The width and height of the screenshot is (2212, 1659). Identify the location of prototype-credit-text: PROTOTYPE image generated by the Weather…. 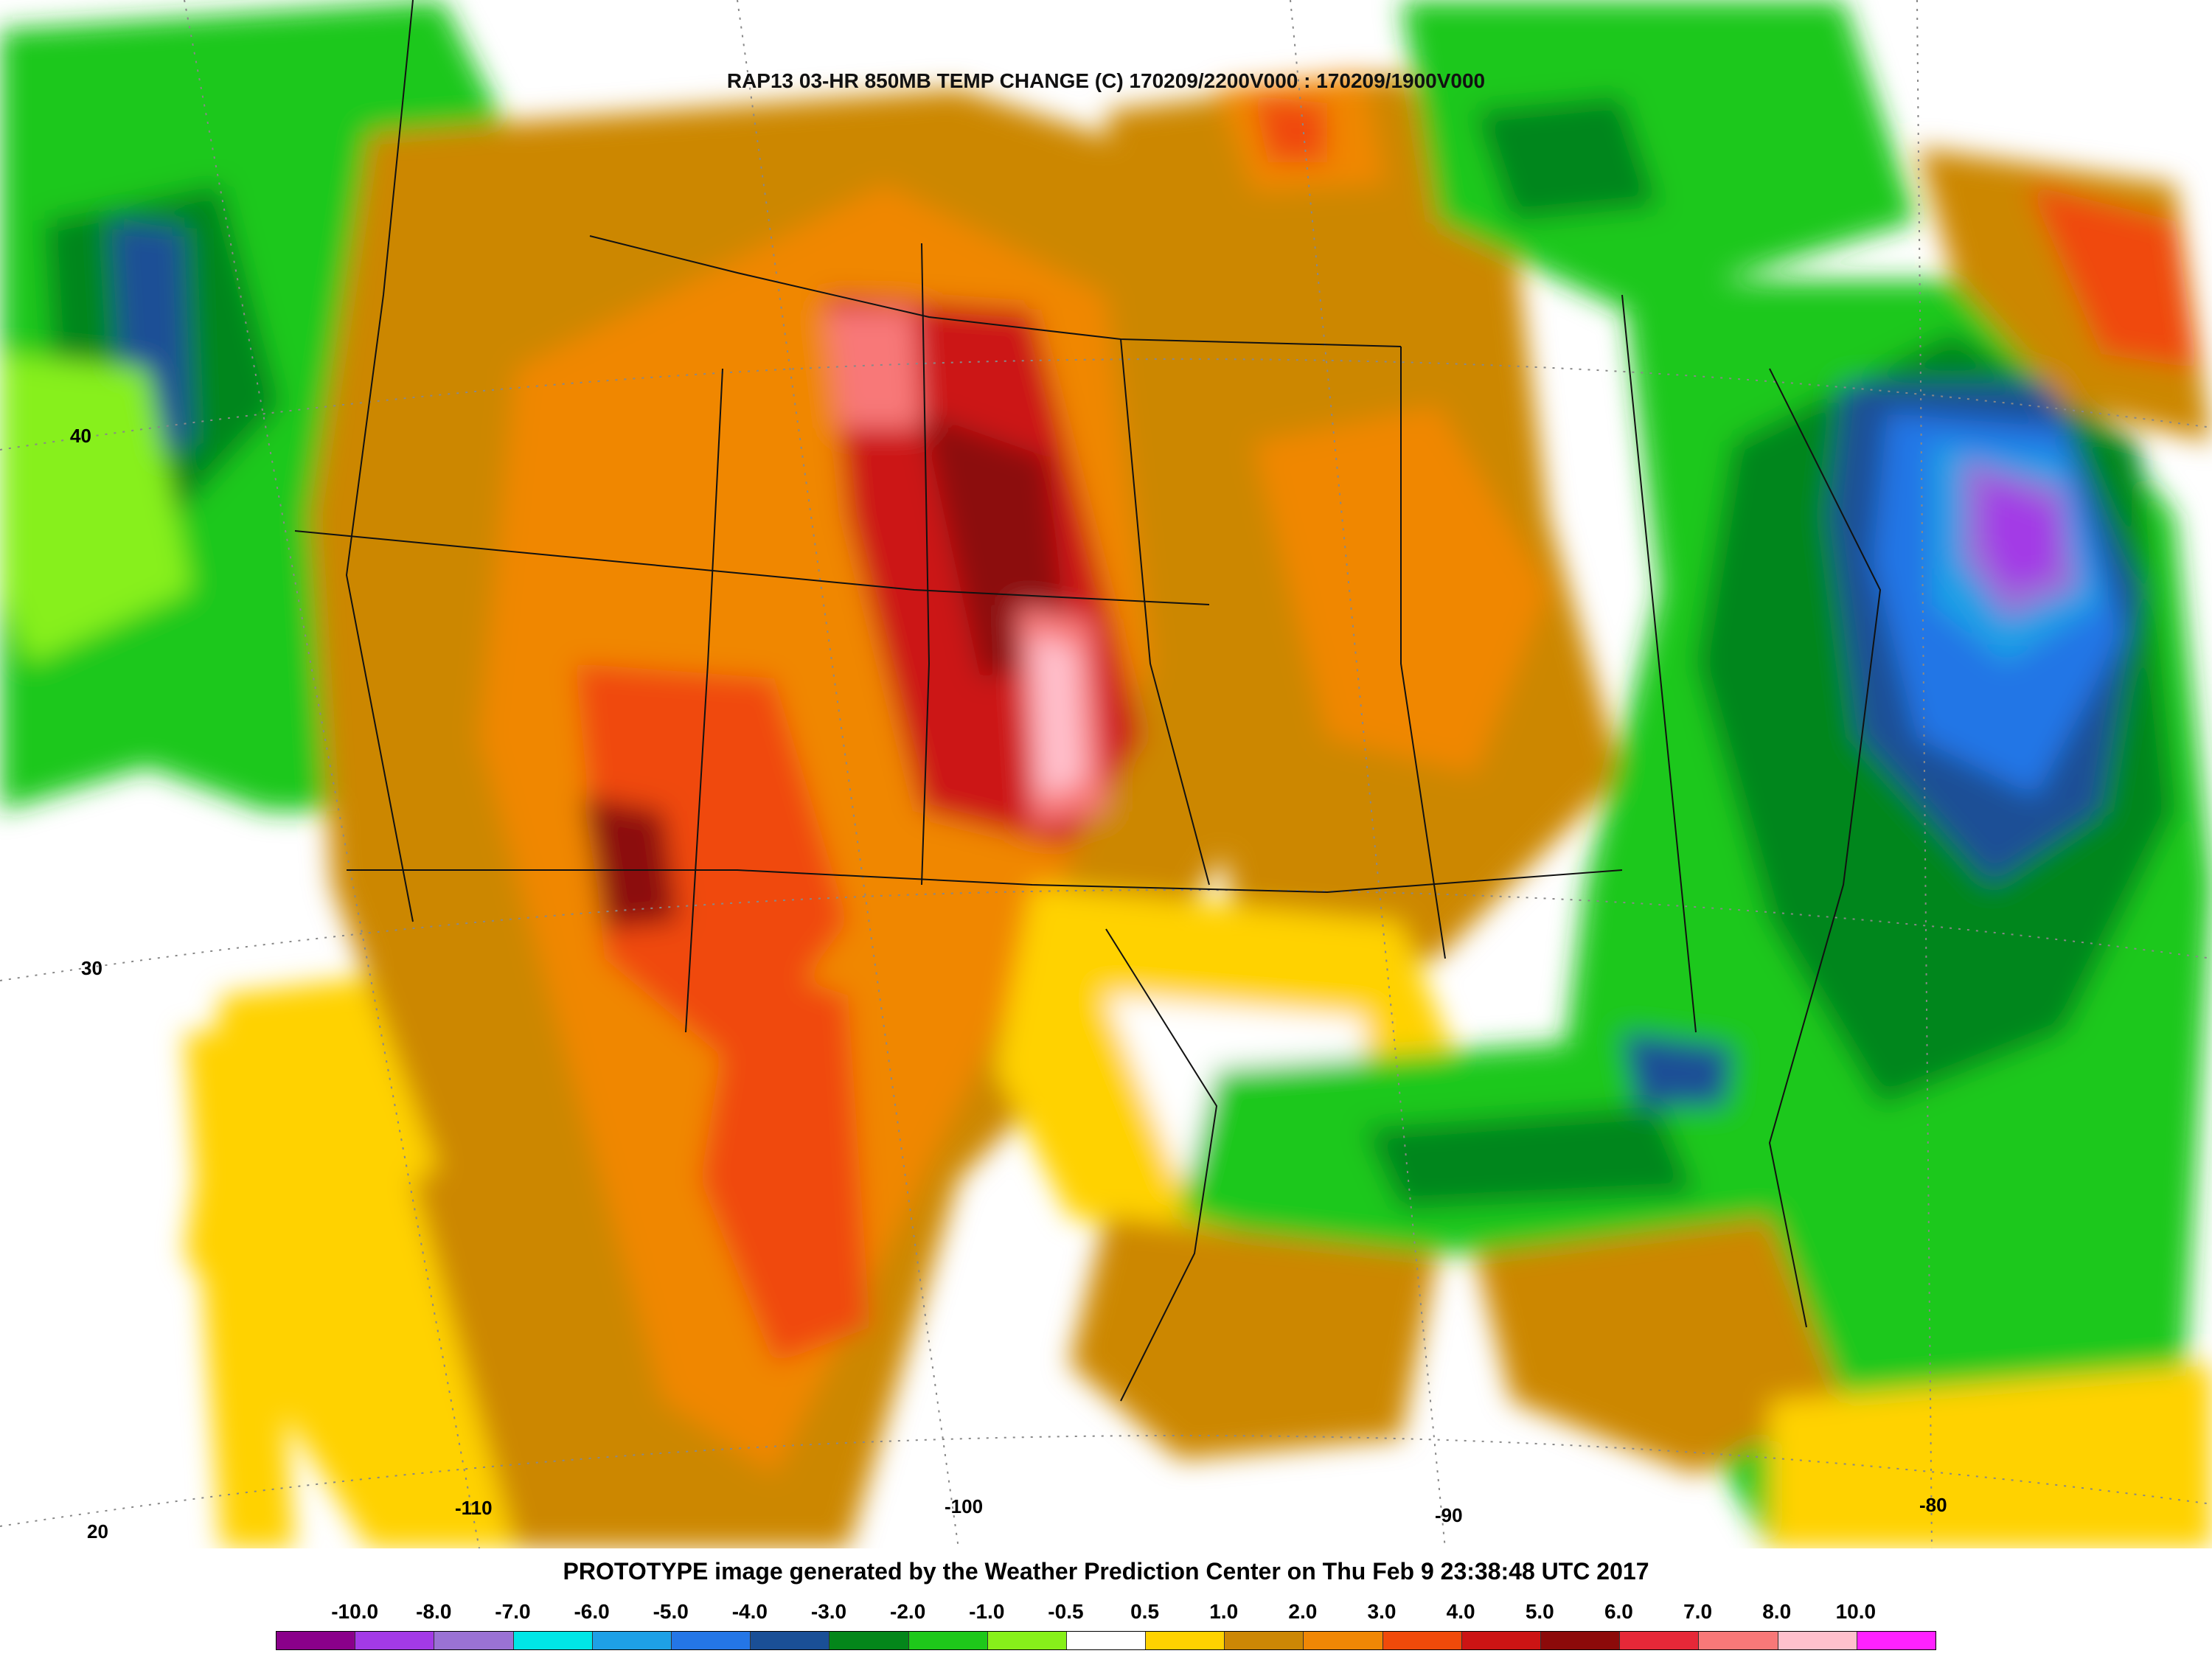
(1106, 1571).